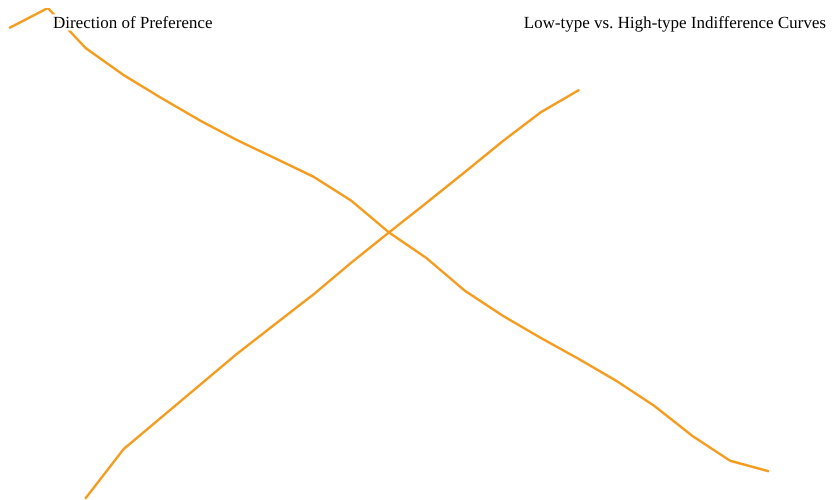 The image size is (836, 500). What do you see at coordinates (675, 22) in the screenshot?
I see `chart-title: Low-type vs. High-type Indifference Curves` at bounding box center [675, 22].